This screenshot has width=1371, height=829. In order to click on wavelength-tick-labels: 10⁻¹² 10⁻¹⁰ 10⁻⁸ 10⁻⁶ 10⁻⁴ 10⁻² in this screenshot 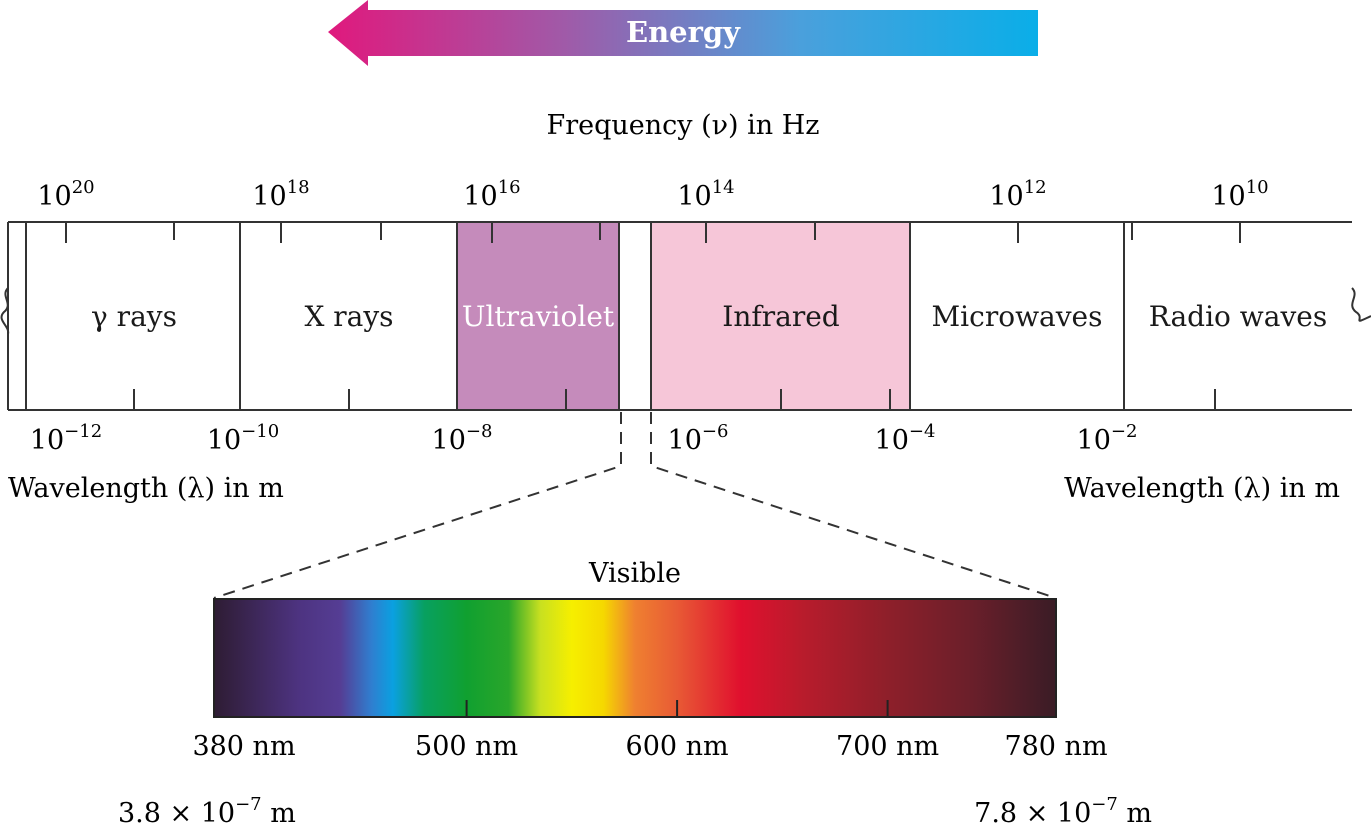, I will do `click(584, 438)`.